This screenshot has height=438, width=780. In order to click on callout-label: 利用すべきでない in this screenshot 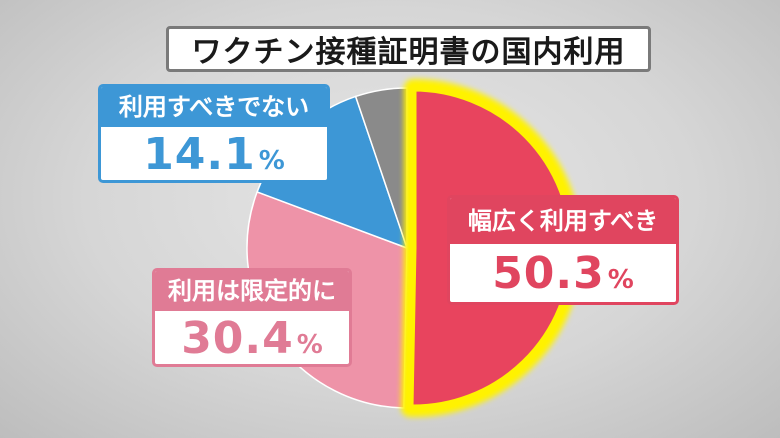, I will do `click(214, 107)`.